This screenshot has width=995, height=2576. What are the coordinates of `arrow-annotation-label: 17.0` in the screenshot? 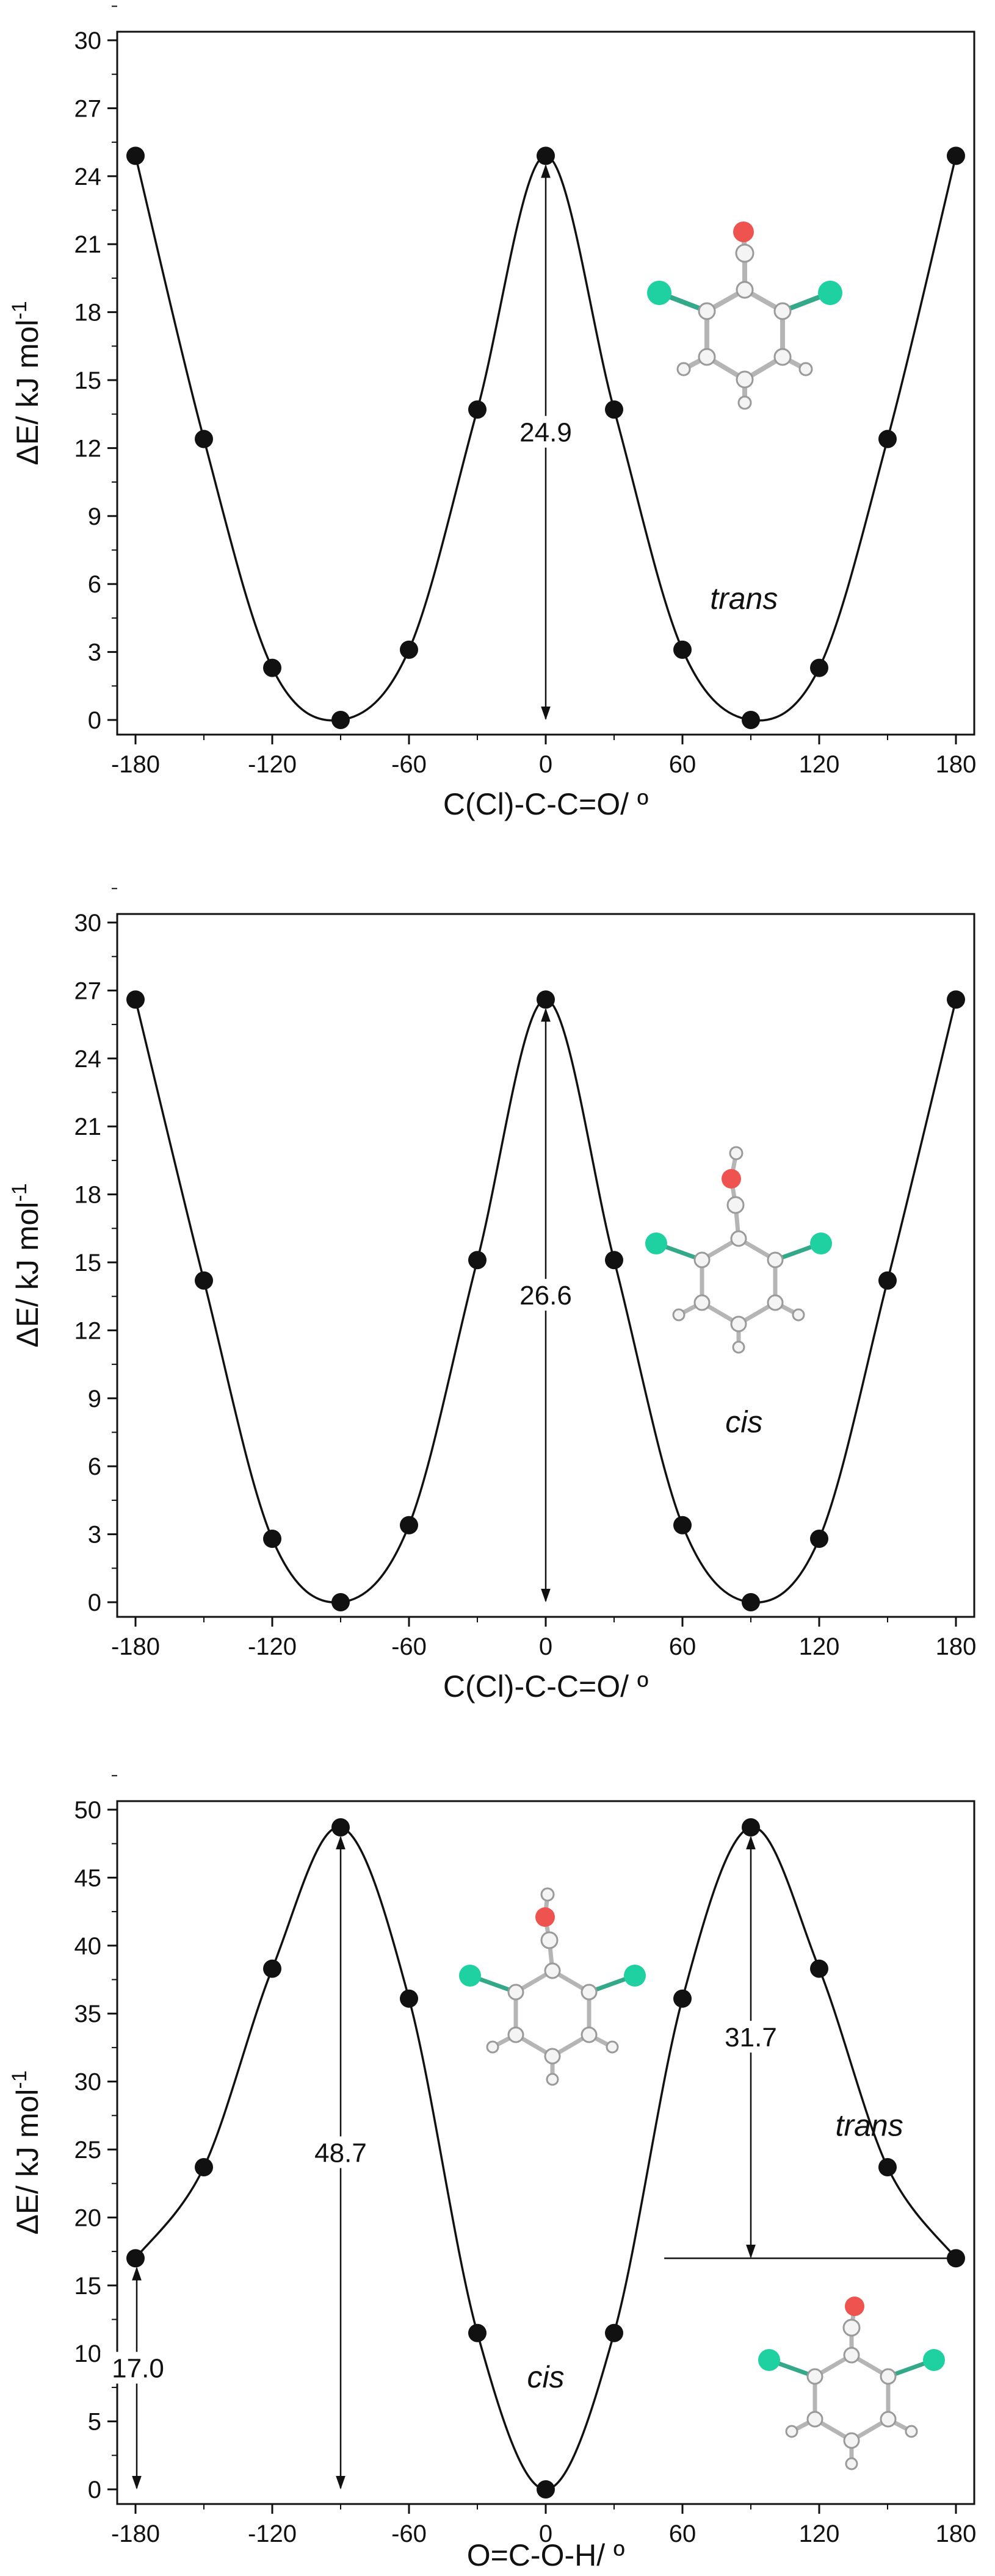 It's located at (138, 2369).